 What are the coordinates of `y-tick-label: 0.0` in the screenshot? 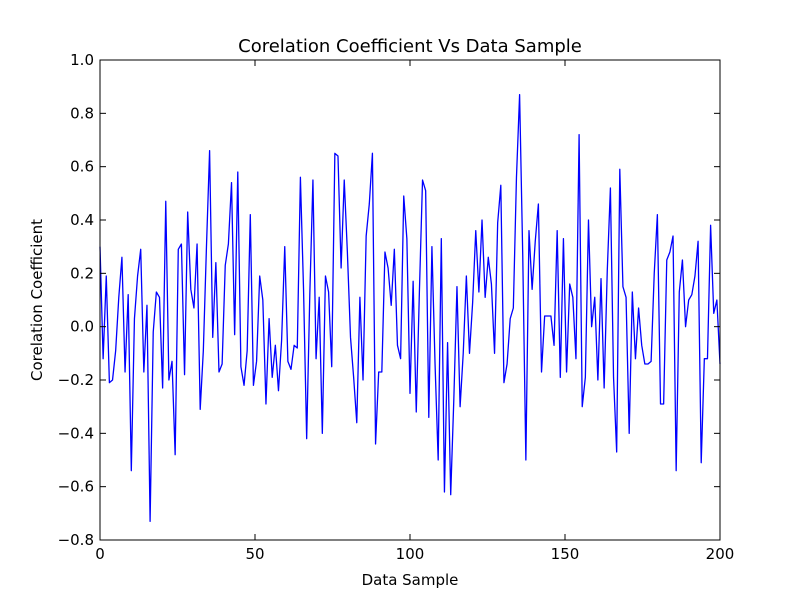 It's located at (82, 327).